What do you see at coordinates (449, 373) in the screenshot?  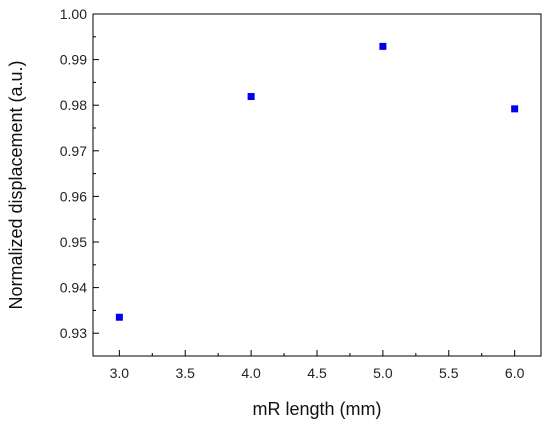 I see `x-tick-label: 5.5` at bounding box center [449, 373].